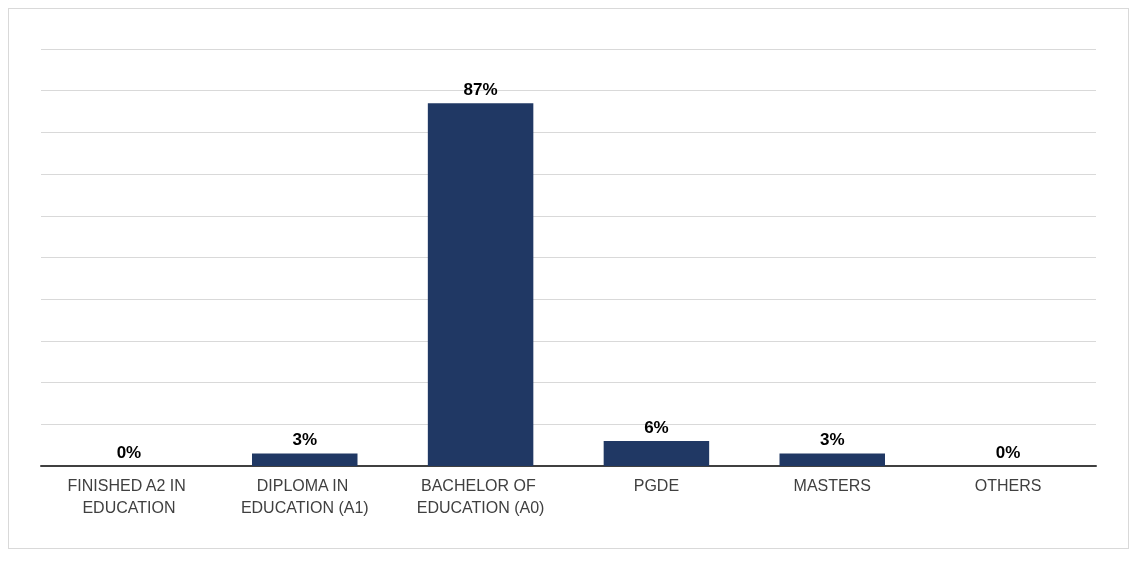 This screenshot has height=561, width=1141. Describe the element at coordinates (129, 496) in the screenshot. I see `x-tick-label: FINISHED A2 IN EDUCATION` at that location.